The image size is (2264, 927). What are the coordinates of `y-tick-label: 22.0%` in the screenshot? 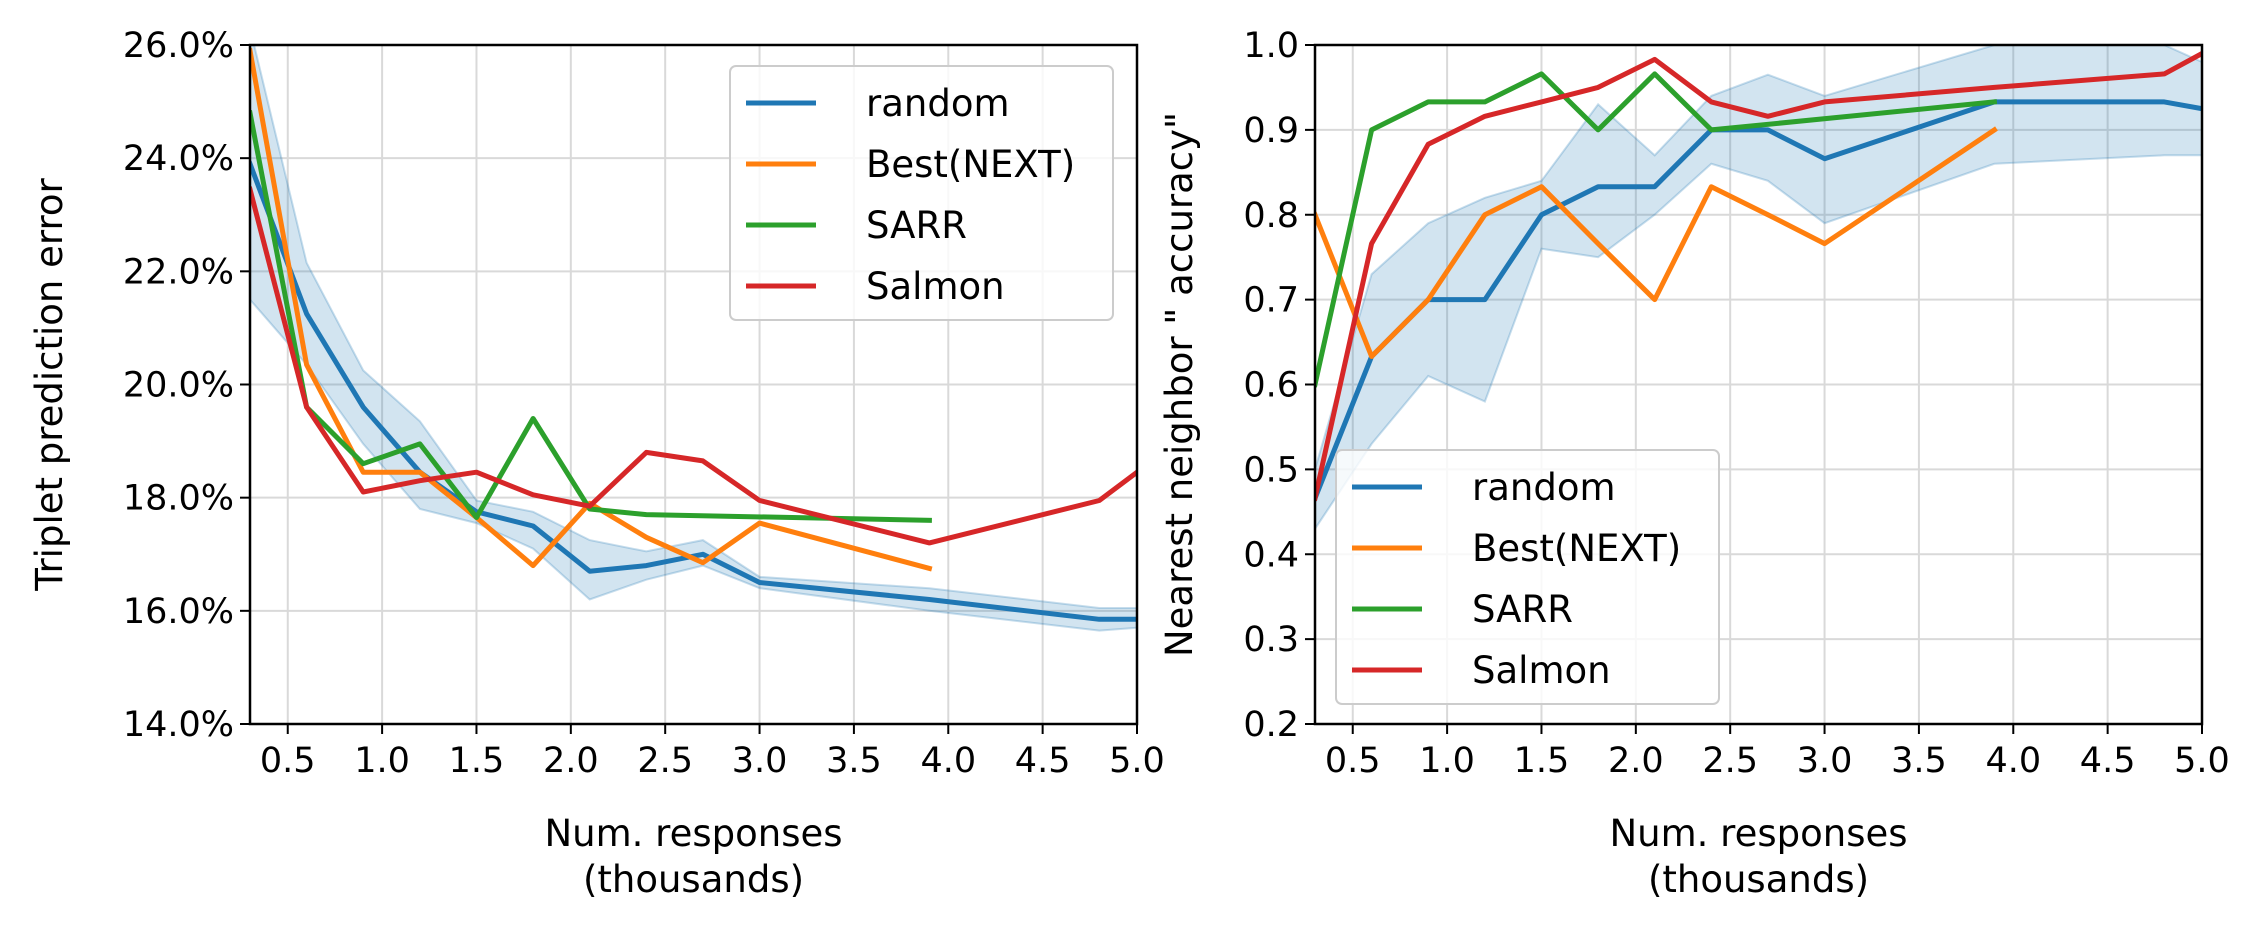 It's located at (178, 272).